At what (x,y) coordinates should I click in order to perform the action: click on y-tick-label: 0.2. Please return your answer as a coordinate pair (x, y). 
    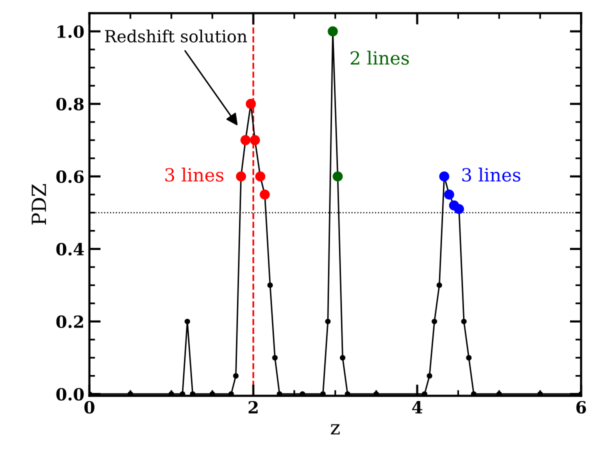
    Looking at the image, I should click on (70, 321).